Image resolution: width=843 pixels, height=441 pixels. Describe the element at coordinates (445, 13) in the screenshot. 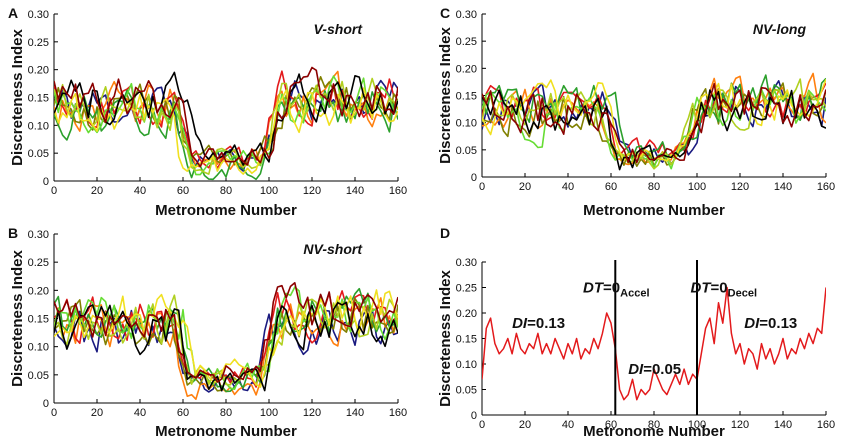

I see `panel-letter: C` at that location.